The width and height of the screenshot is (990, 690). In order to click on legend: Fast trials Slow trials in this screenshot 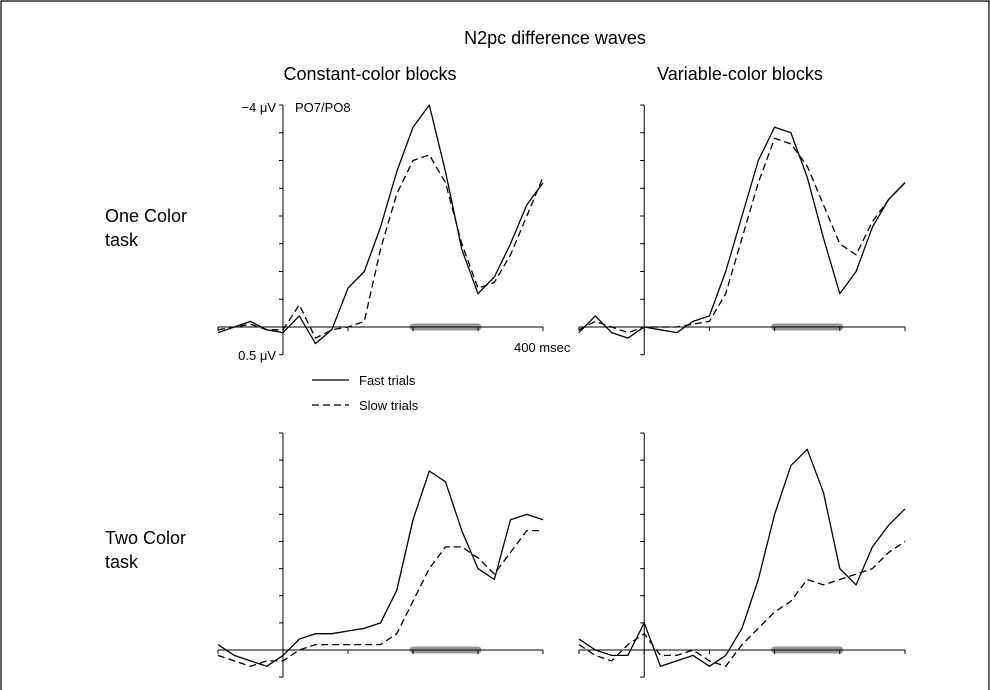, I will do `click(365, 393)`.